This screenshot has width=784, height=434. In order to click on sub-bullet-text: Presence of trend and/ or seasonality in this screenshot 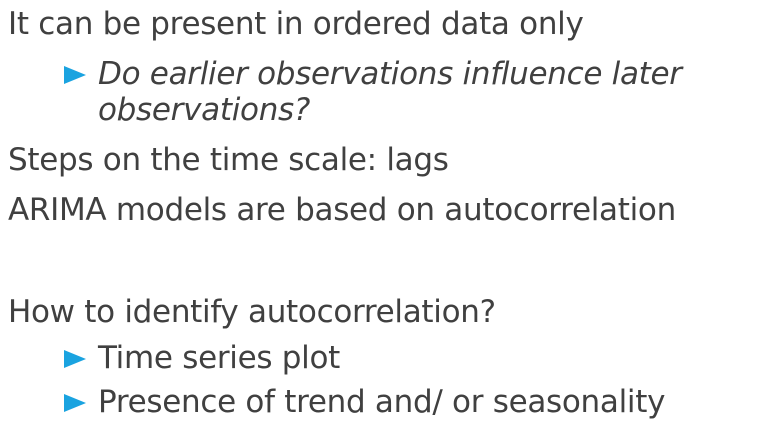, I will do `click(382, 402)`.